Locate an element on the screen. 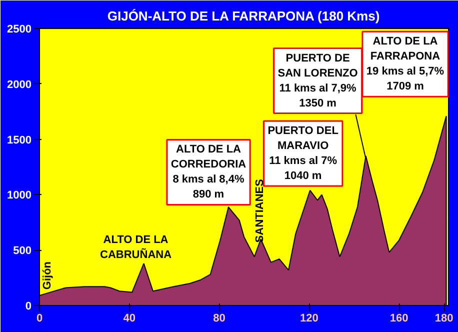  y-tick-label: 500 is located at coordinates (22, 251).